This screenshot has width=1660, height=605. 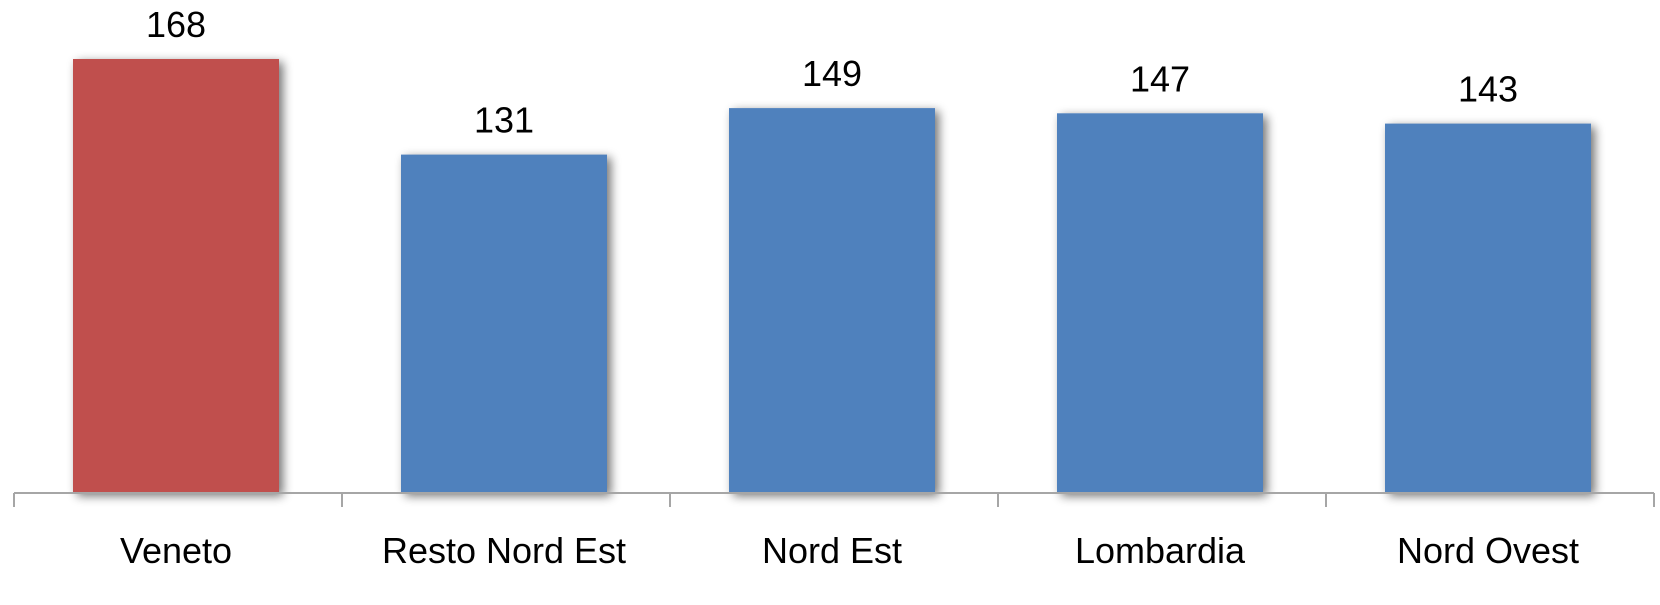 What do you see at coordinates (1160, 550) in the screenshot?
I see `category-label-lombardia: Lombardia` at bounding box center [1160, 550].